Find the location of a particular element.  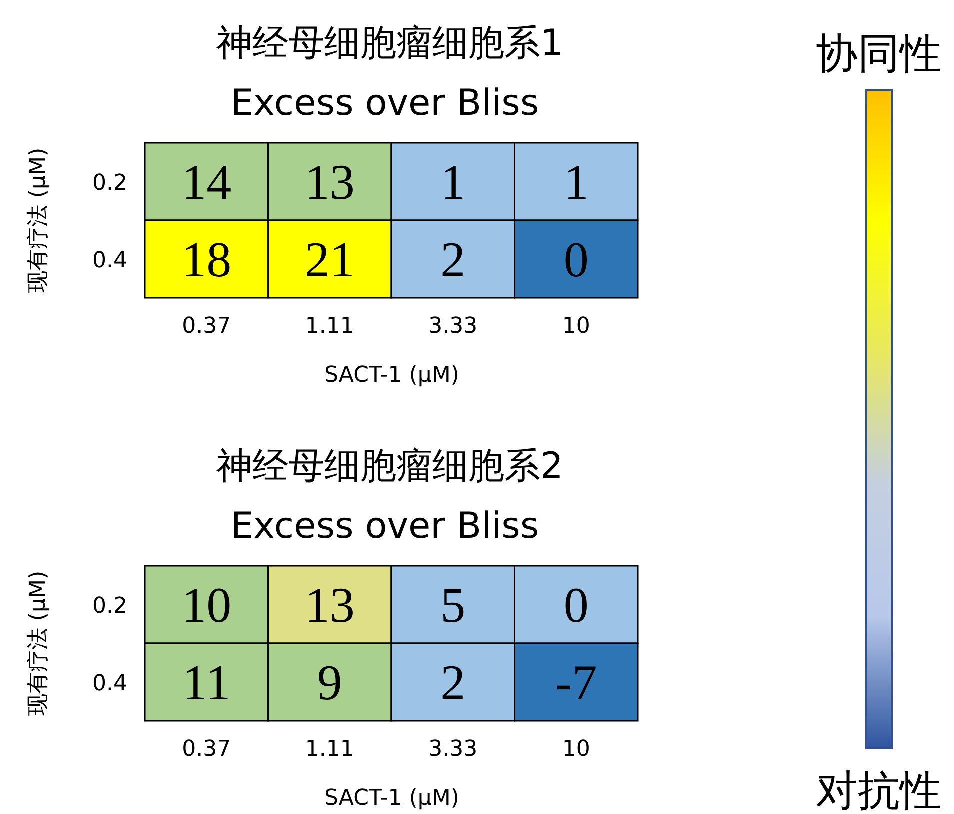

data-label: 9 is located at coordinates (329, 682).